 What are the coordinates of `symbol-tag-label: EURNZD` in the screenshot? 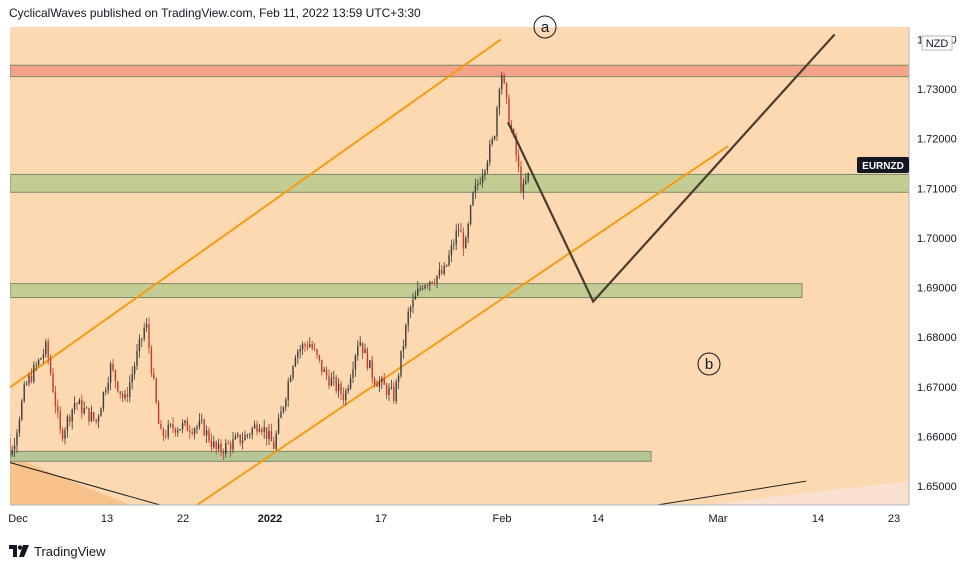 It's located at (883, 166).